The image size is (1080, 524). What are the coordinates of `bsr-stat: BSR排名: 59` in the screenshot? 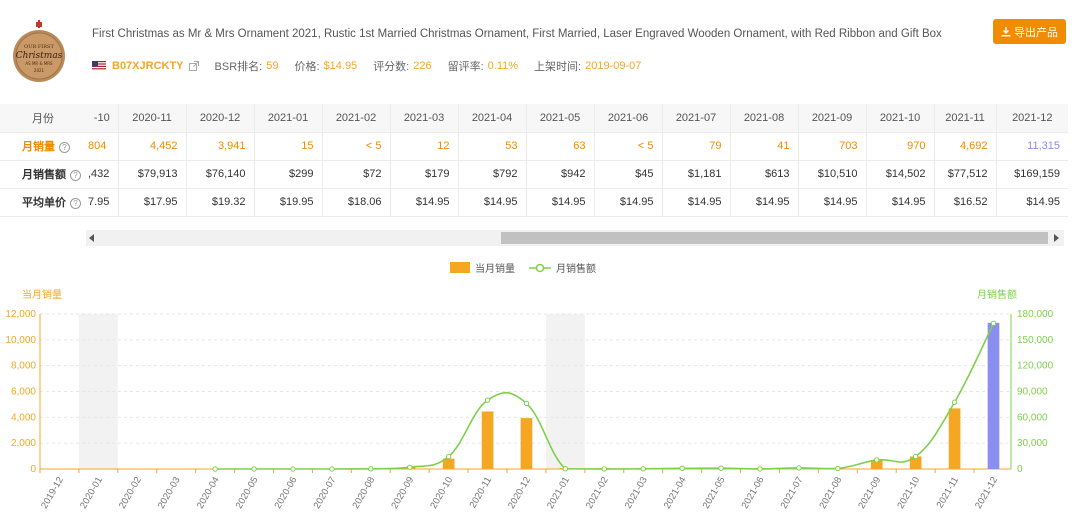 It's located at (247, 66).